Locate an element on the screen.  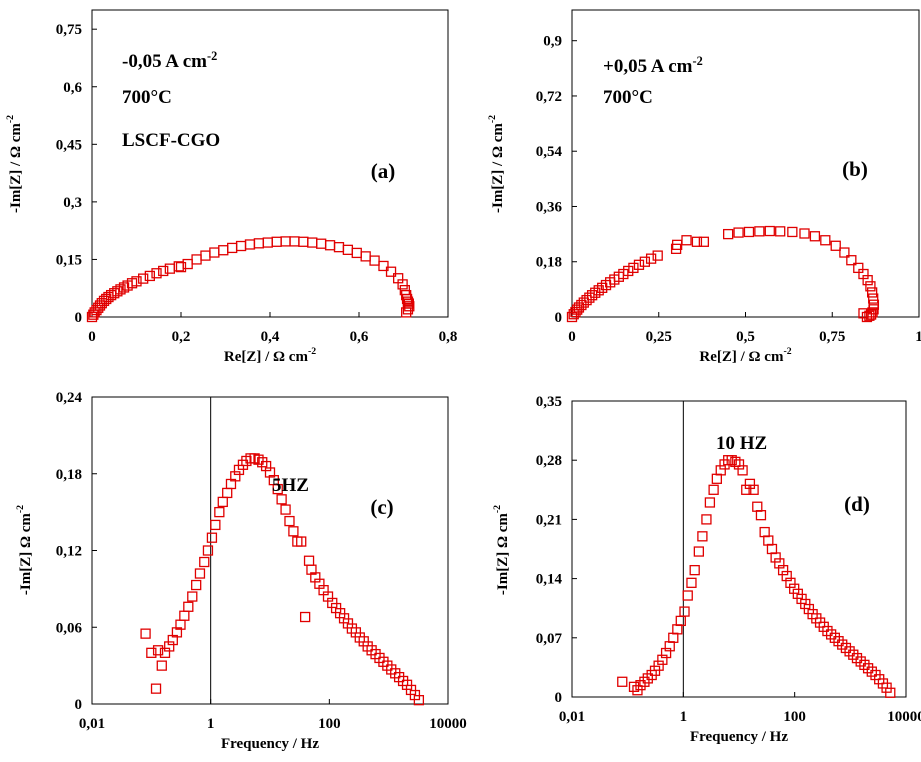
x-tick-label: 0,01 is located at coordinates (572, 717).